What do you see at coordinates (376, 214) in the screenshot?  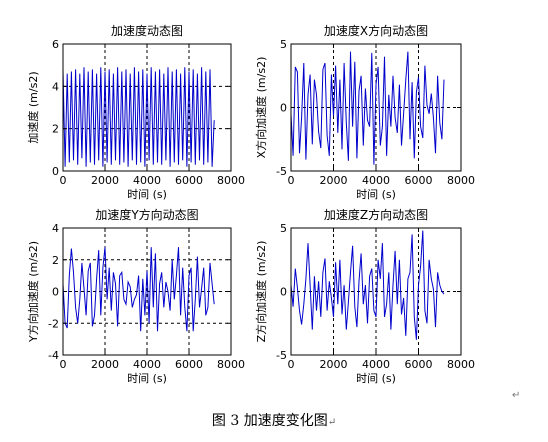 I see `chart-title: 加速度Z方向动态图` at bounding box center [376, 214].